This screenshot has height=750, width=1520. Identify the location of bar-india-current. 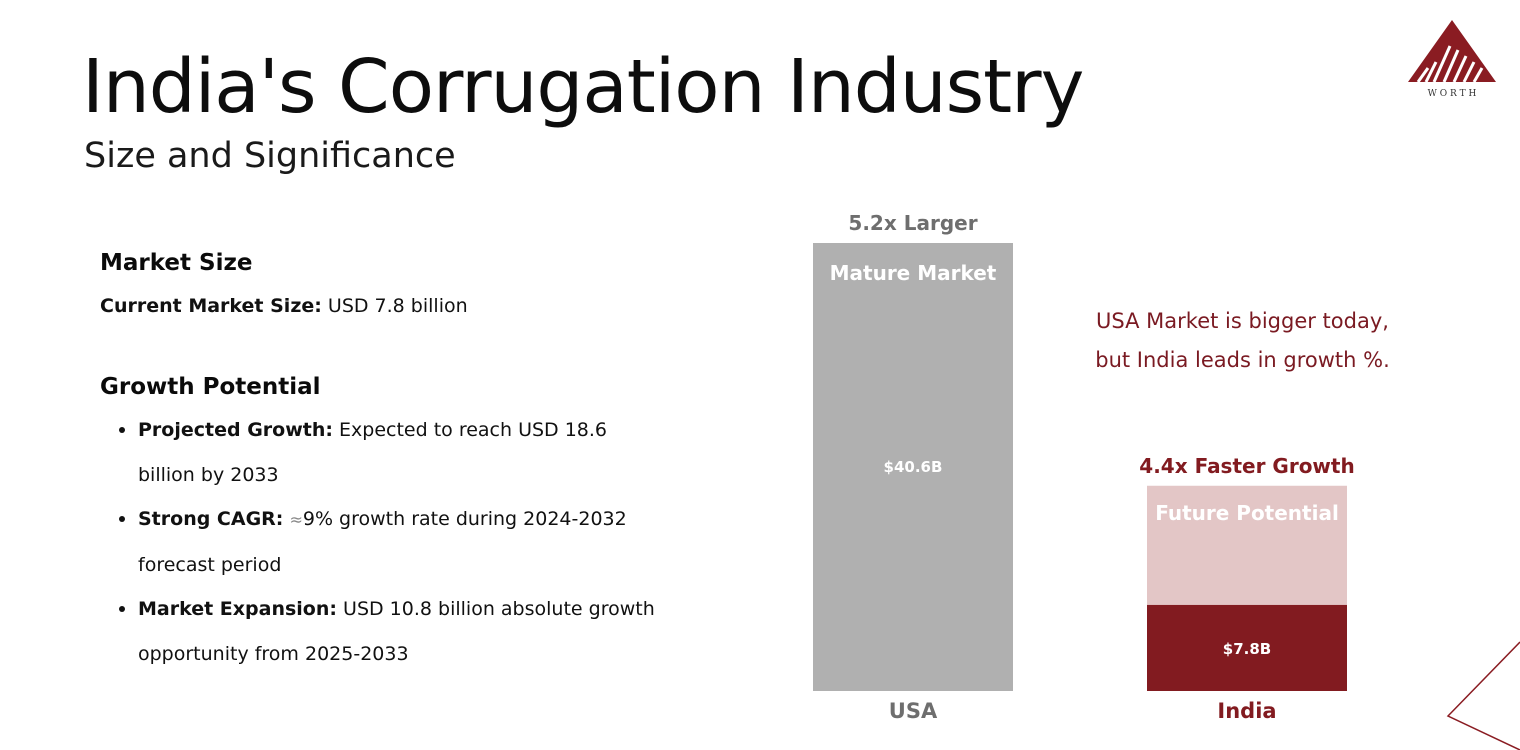
(1247, 647).